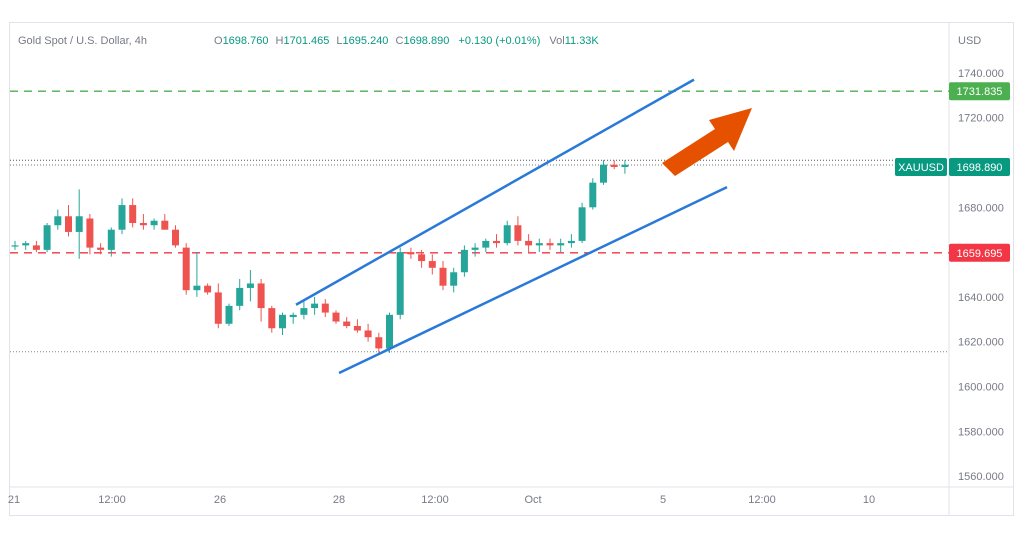  Describe the element at coordinates (981, 477) in the screenshot. I see `y-tick-label: 1560.000` at that location.